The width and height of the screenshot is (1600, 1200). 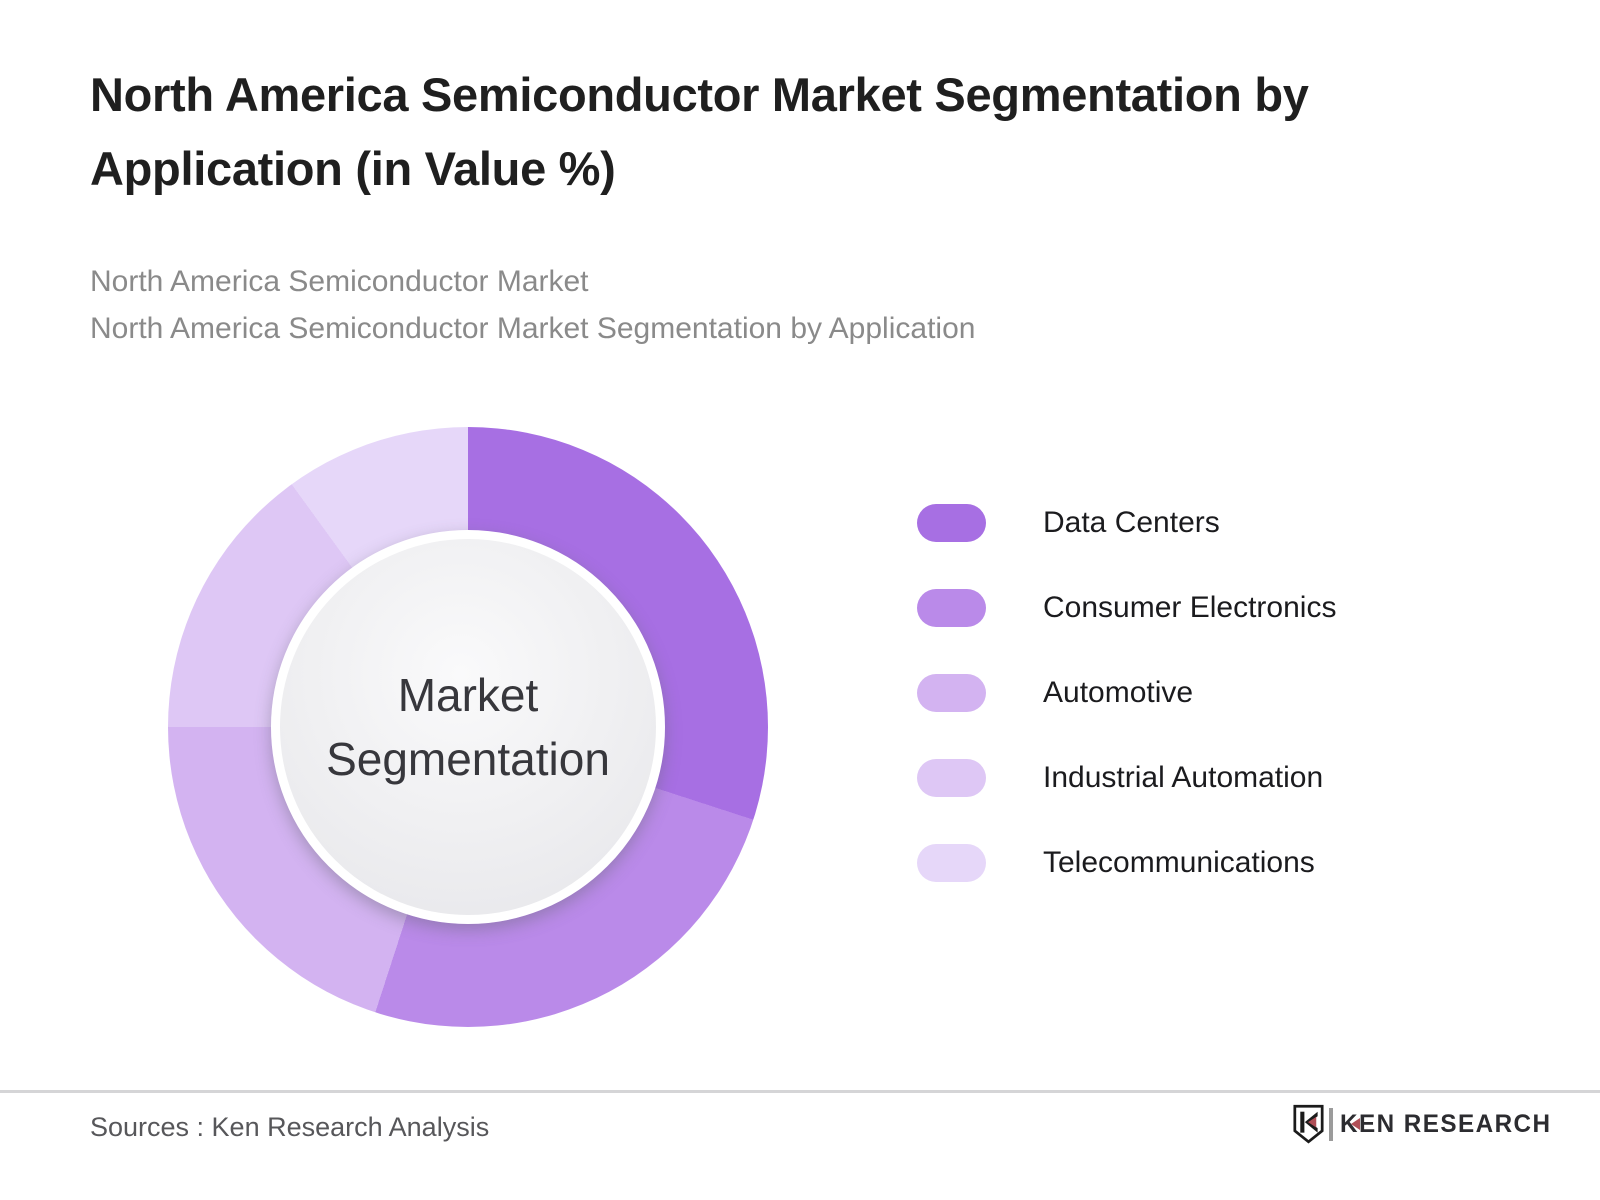 What do you see at coordinates (1183, 777) in the screenshot?
I see `legend-label: Industrial Automation` at bounding box center [1183, 777].